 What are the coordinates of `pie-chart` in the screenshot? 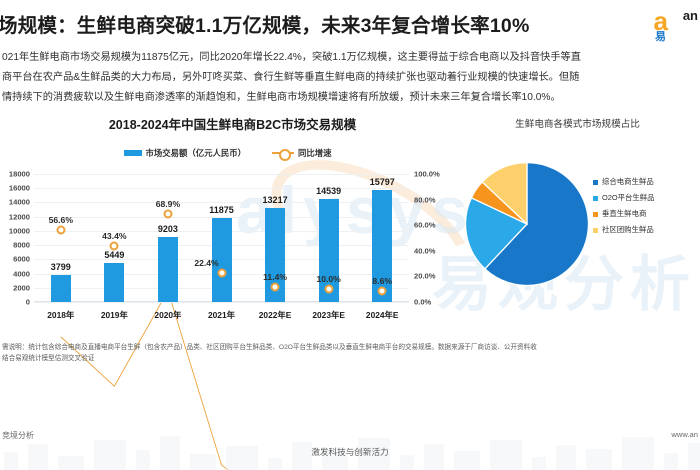 It's located at (527, 224).